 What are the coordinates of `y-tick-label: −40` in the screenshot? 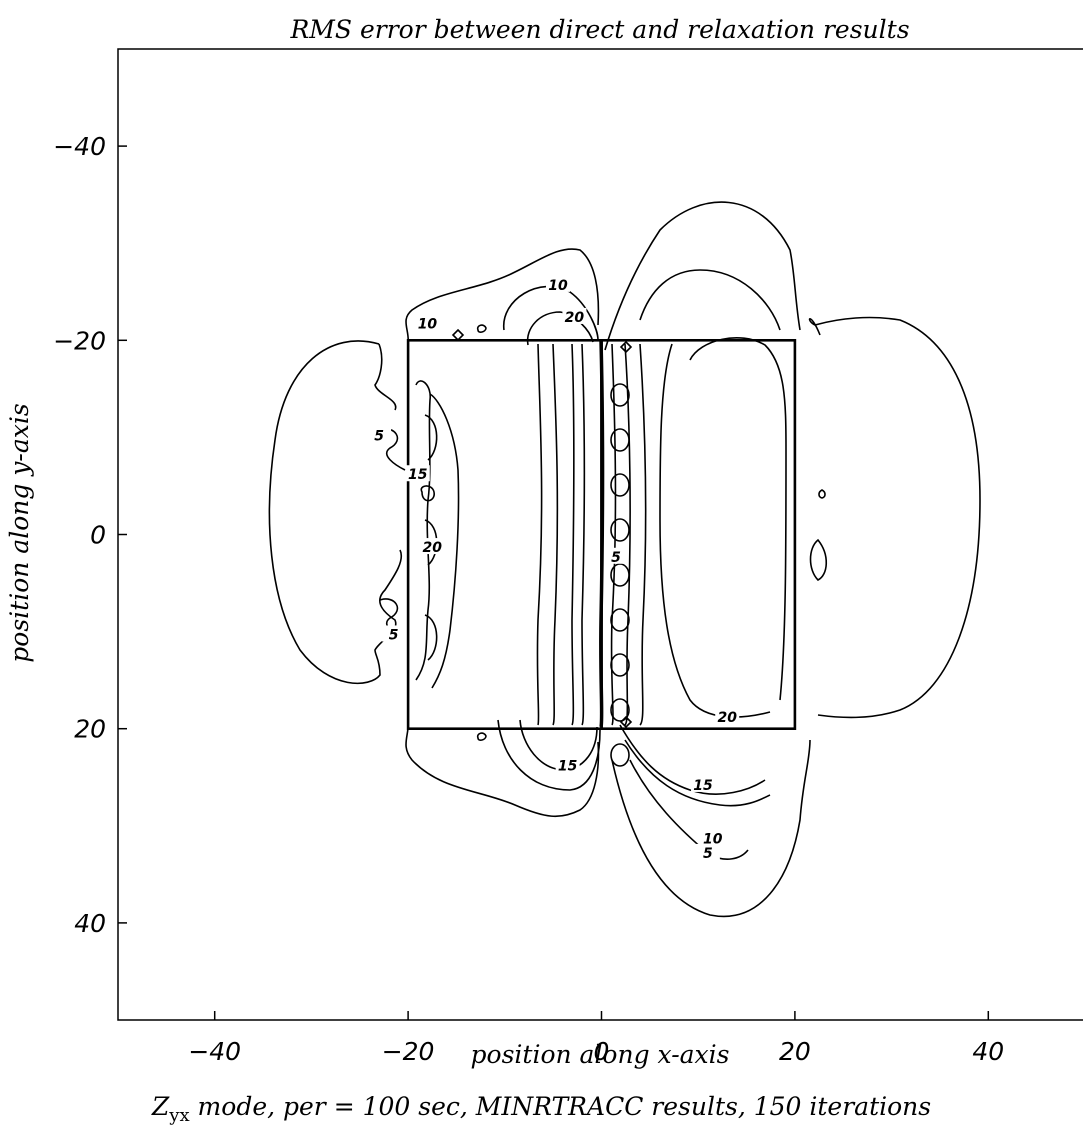 It's located at (79, 146).